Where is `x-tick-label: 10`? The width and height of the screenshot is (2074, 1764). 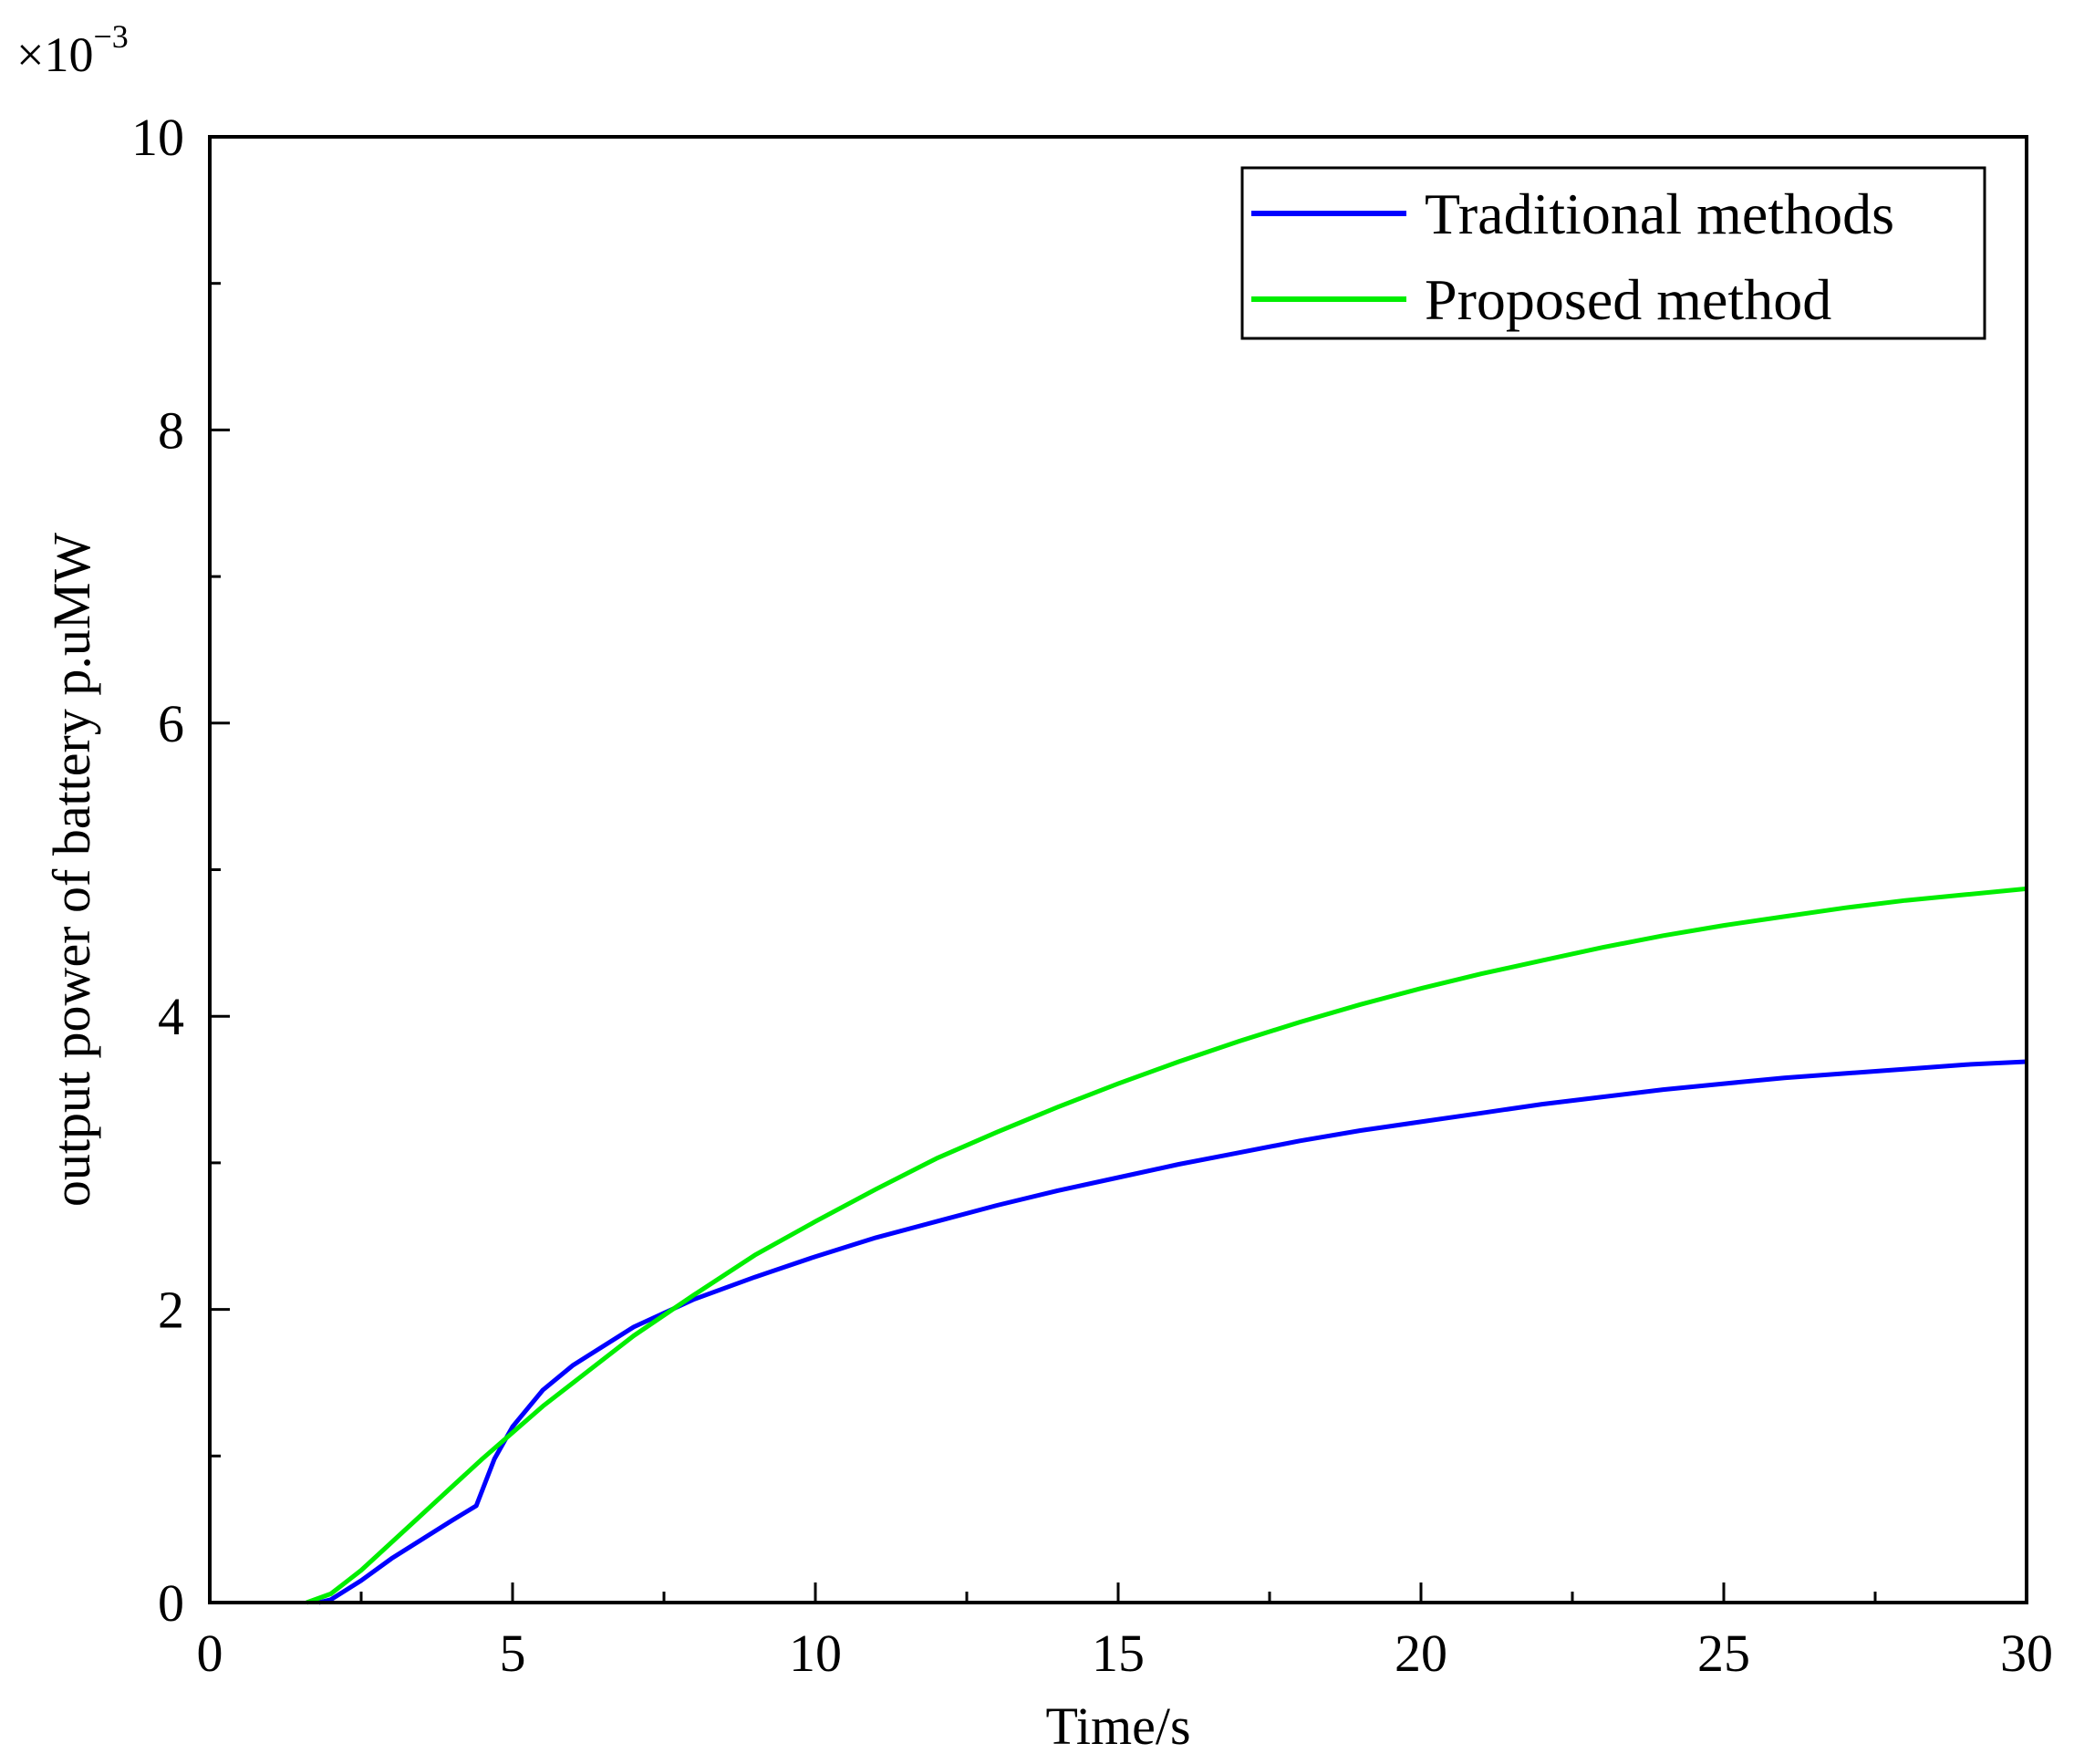 x-tick-label: 10 is located at coordinates (815, 1653).